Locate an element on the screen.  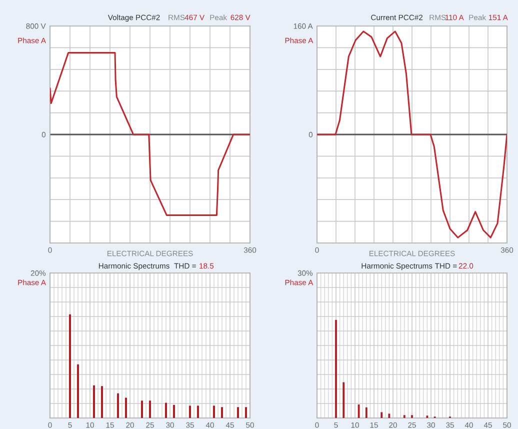
line-series is located at coordinates (150, 134).